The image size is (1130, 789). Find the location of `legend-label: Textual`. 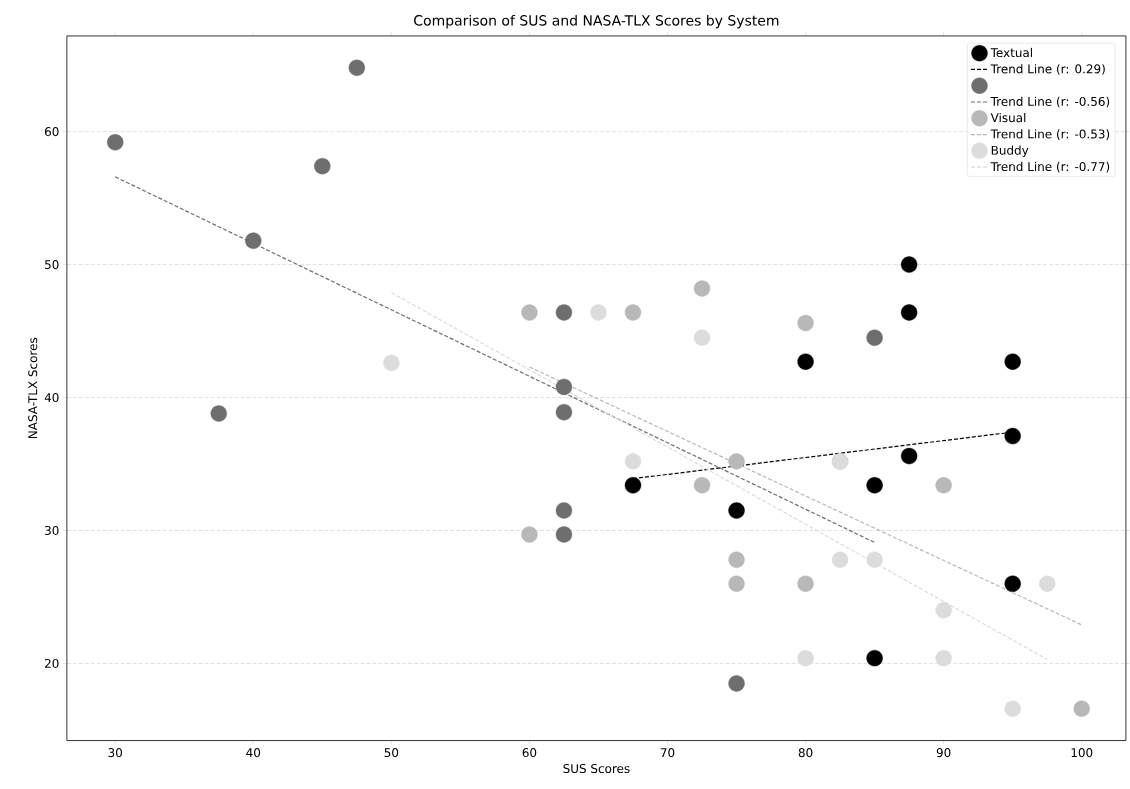

legend-label: Textual is located at coordinates (1011, 52).